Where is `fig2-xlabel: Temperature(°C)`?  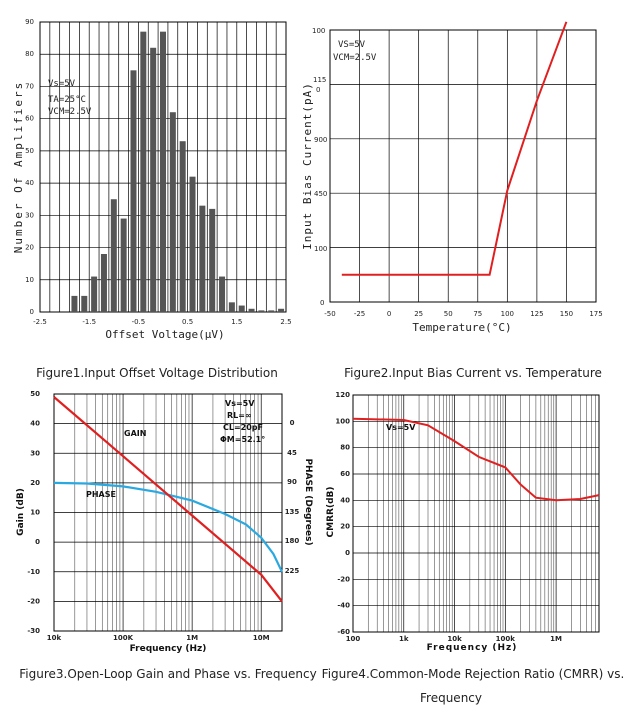 fig2-xlabel: Temperature(°C) is located at coordinates (461, 327).